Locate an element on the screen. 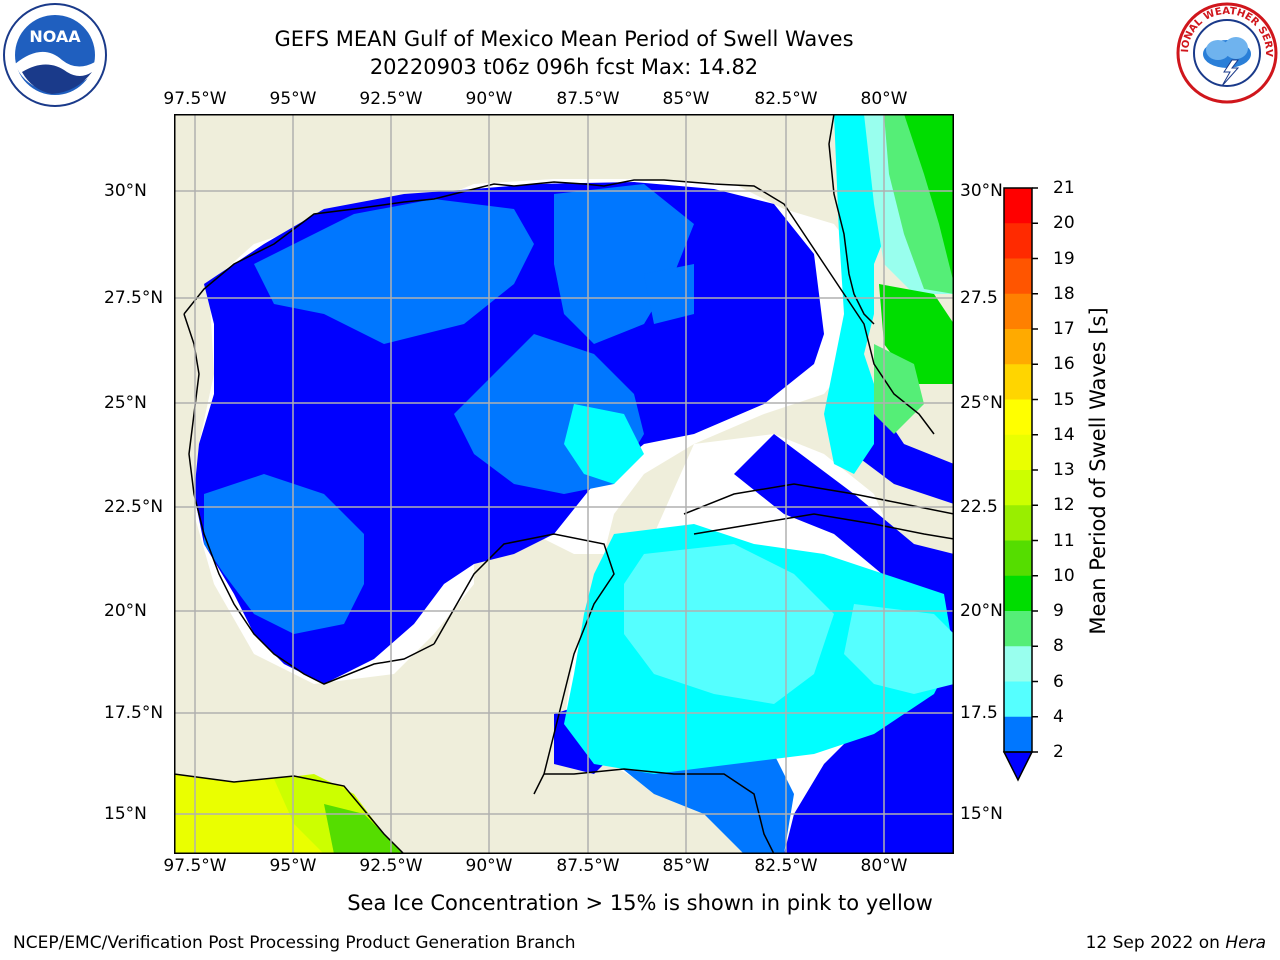 The image size is (1280, 960). lon-tick-top: 87.5°W is located at coordinates (588, 99).